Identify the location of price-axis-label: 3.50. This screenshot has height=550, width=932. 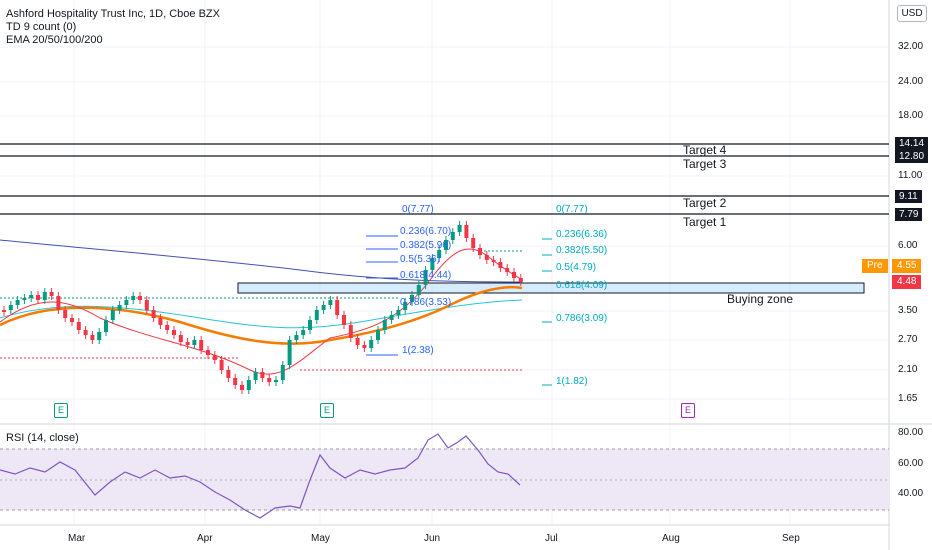
(908, 310).